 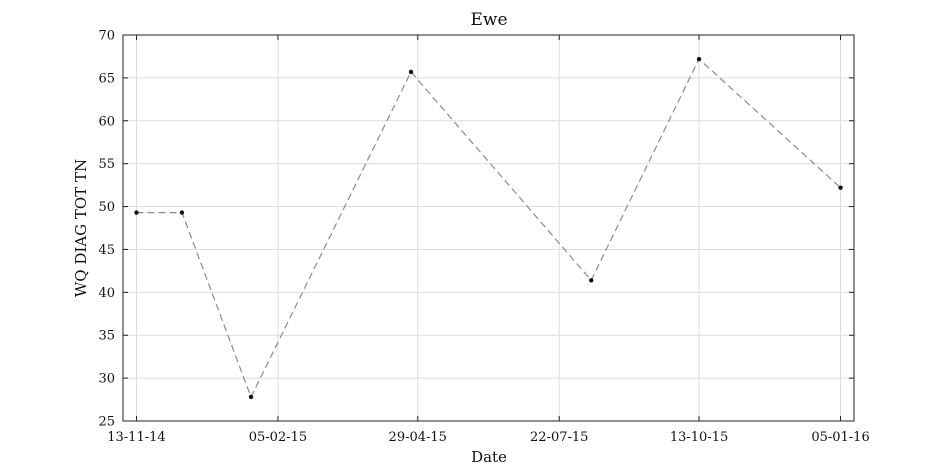 I want to click on x-tick-label: 05-02-15, so click(x=278, y=437).